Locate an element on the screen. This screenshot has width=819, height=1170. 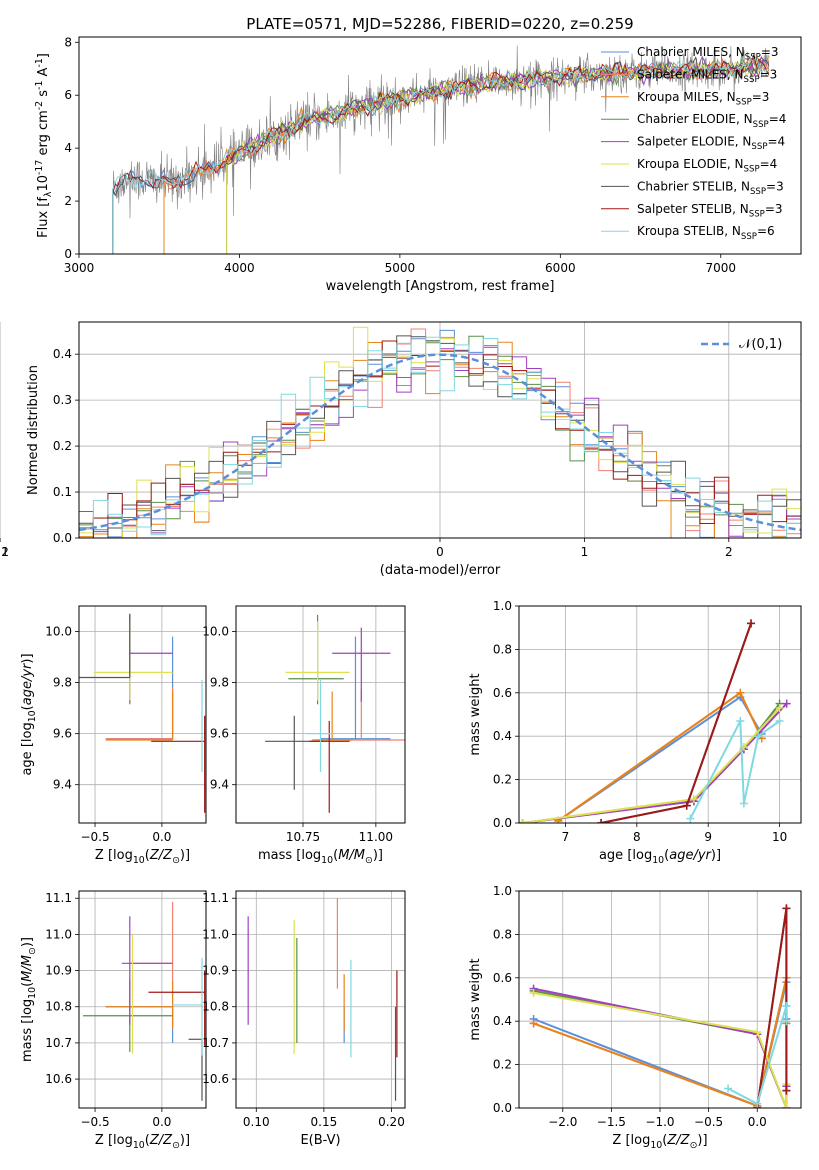
mass_vs_Z-plot-area is located at coordinates (144, 1001).